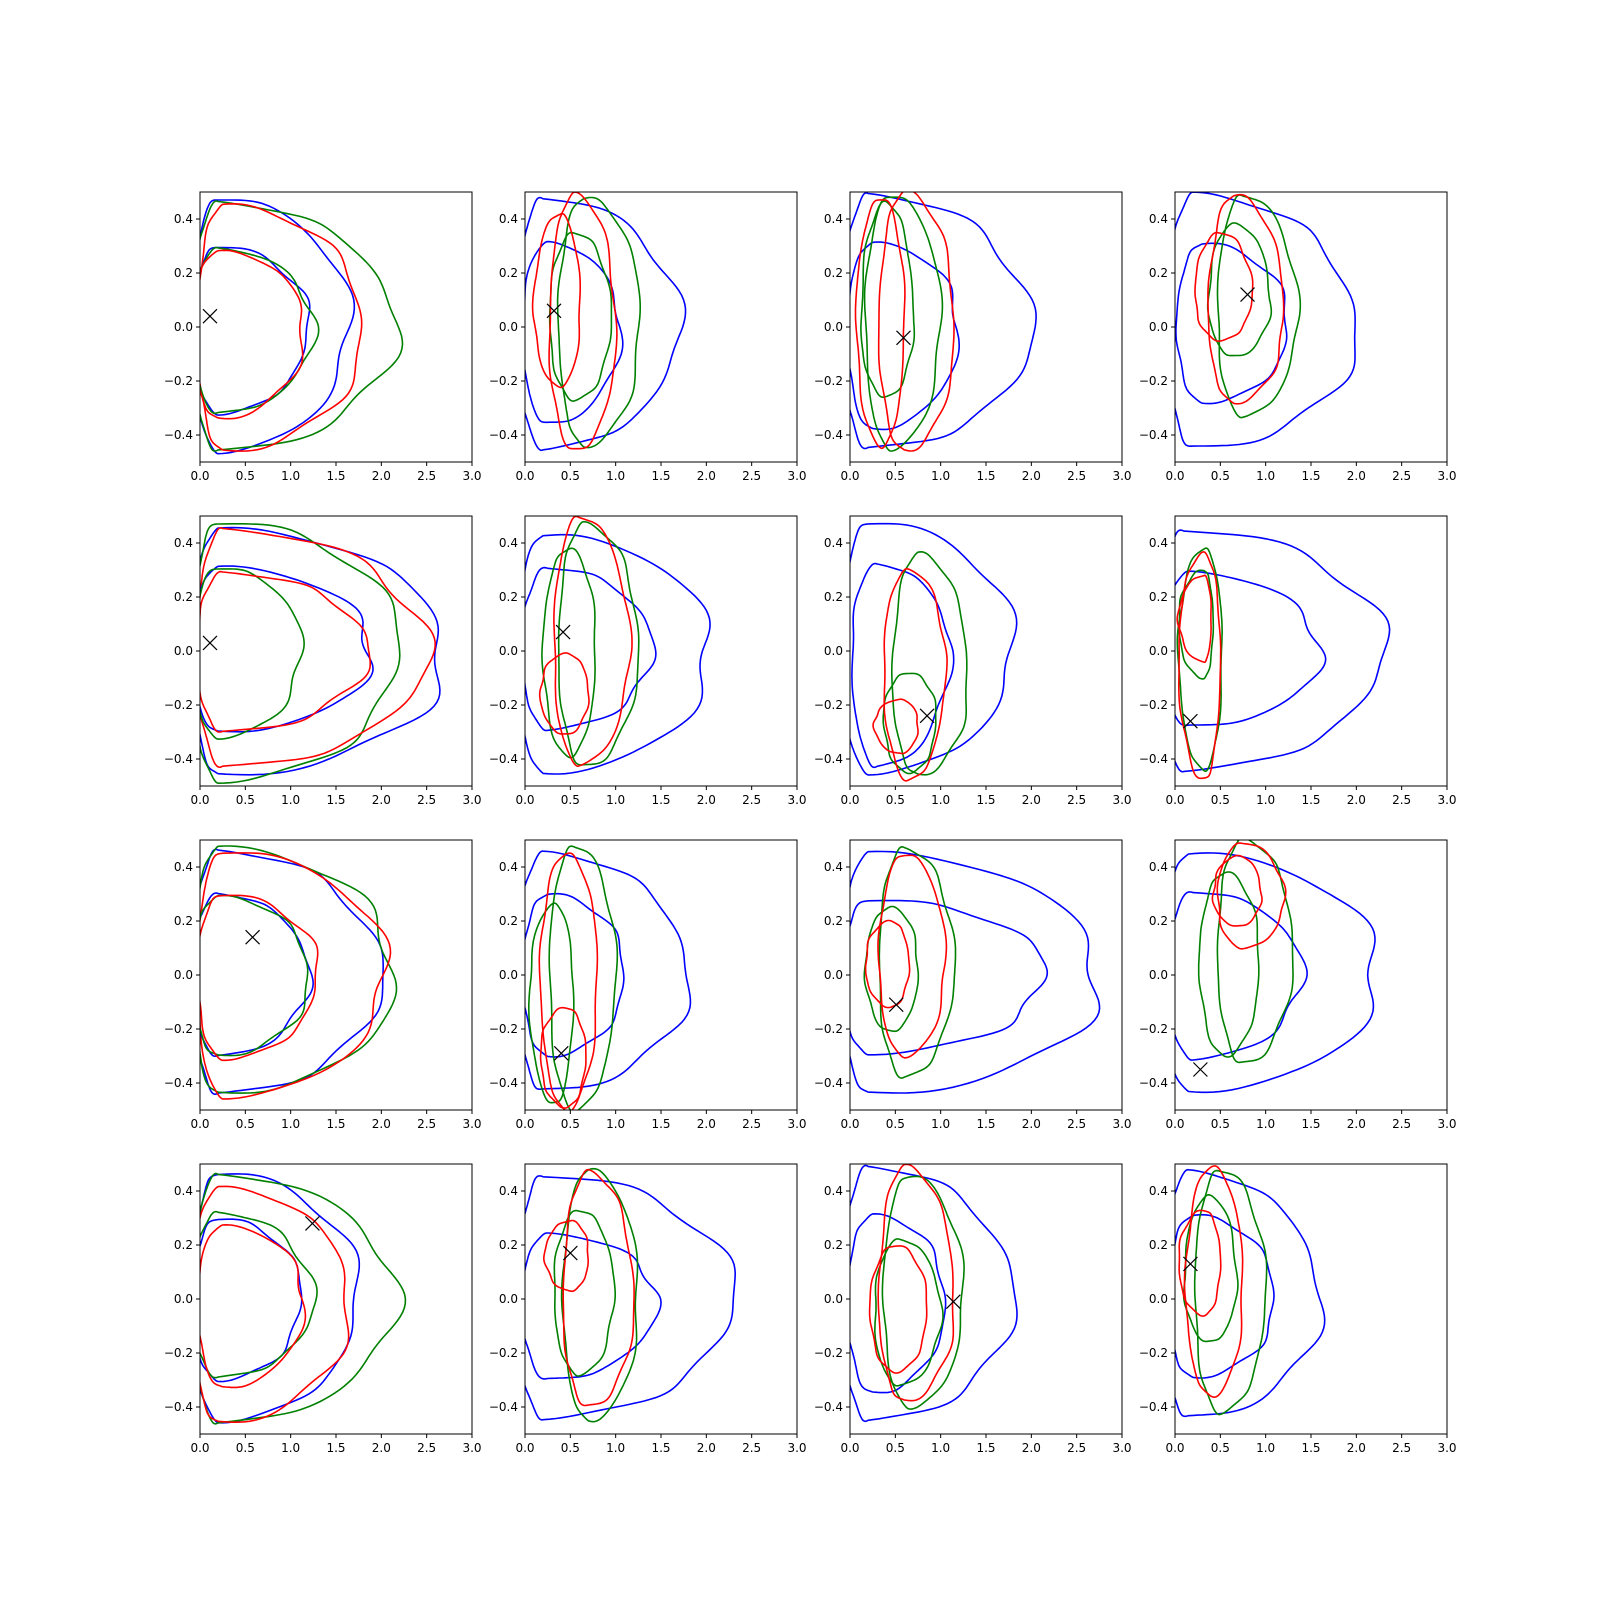 This screenshot has width=1600, height=1600. Describe the element at coordinates (1311, 651) in the screenshot. I see `axes-frame` at that location.